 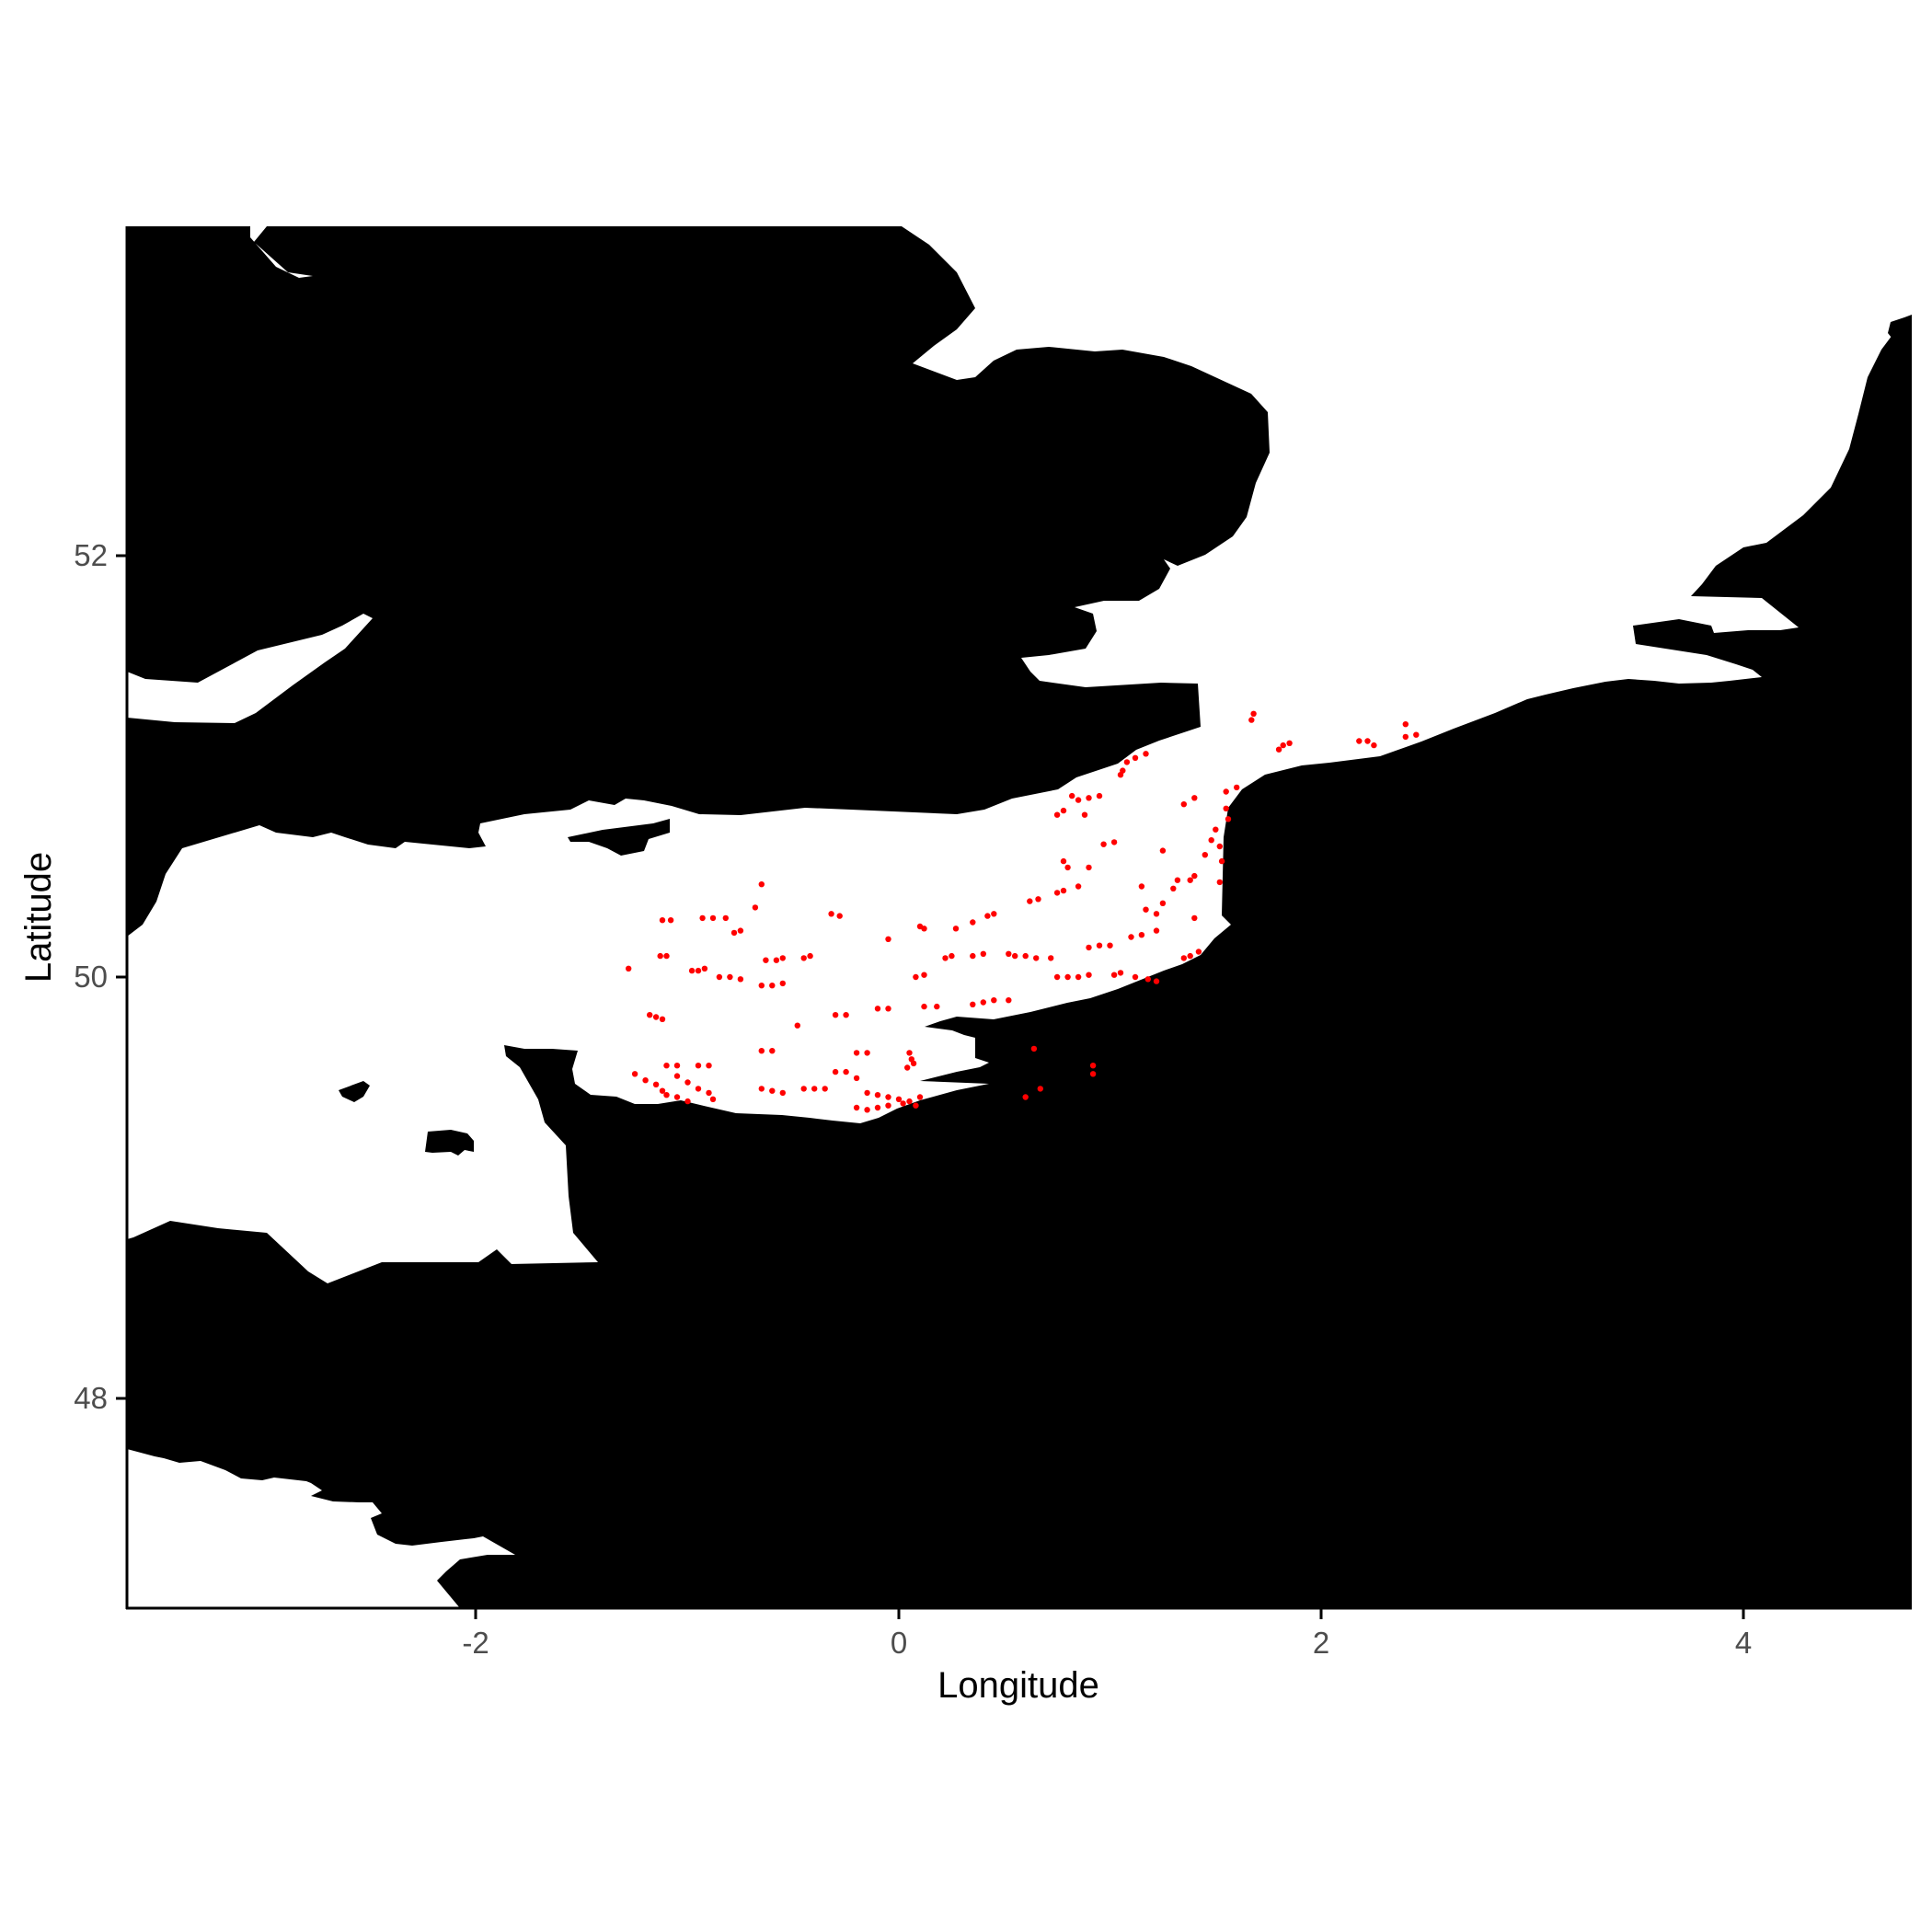 What do you see at coordinates (619, 837) in the screenshot?
I see `land-isle-of-wight` at bounding box center [619, 837].